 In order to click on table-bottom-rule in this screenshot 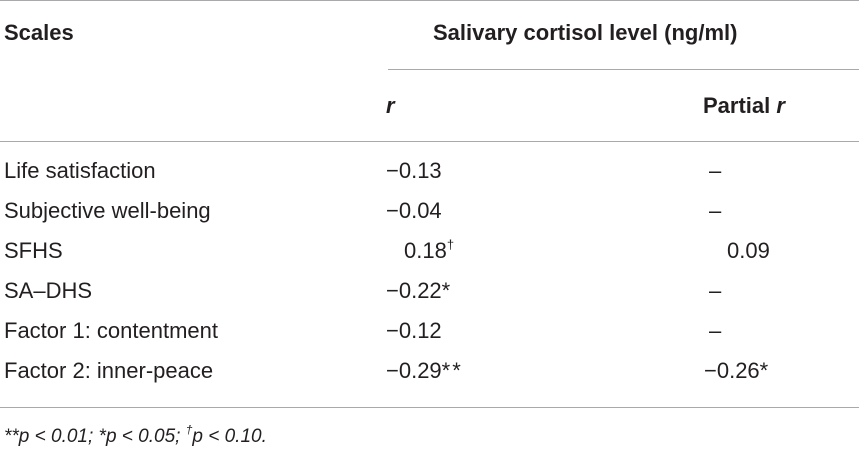, I will do `click(429, 407)`.